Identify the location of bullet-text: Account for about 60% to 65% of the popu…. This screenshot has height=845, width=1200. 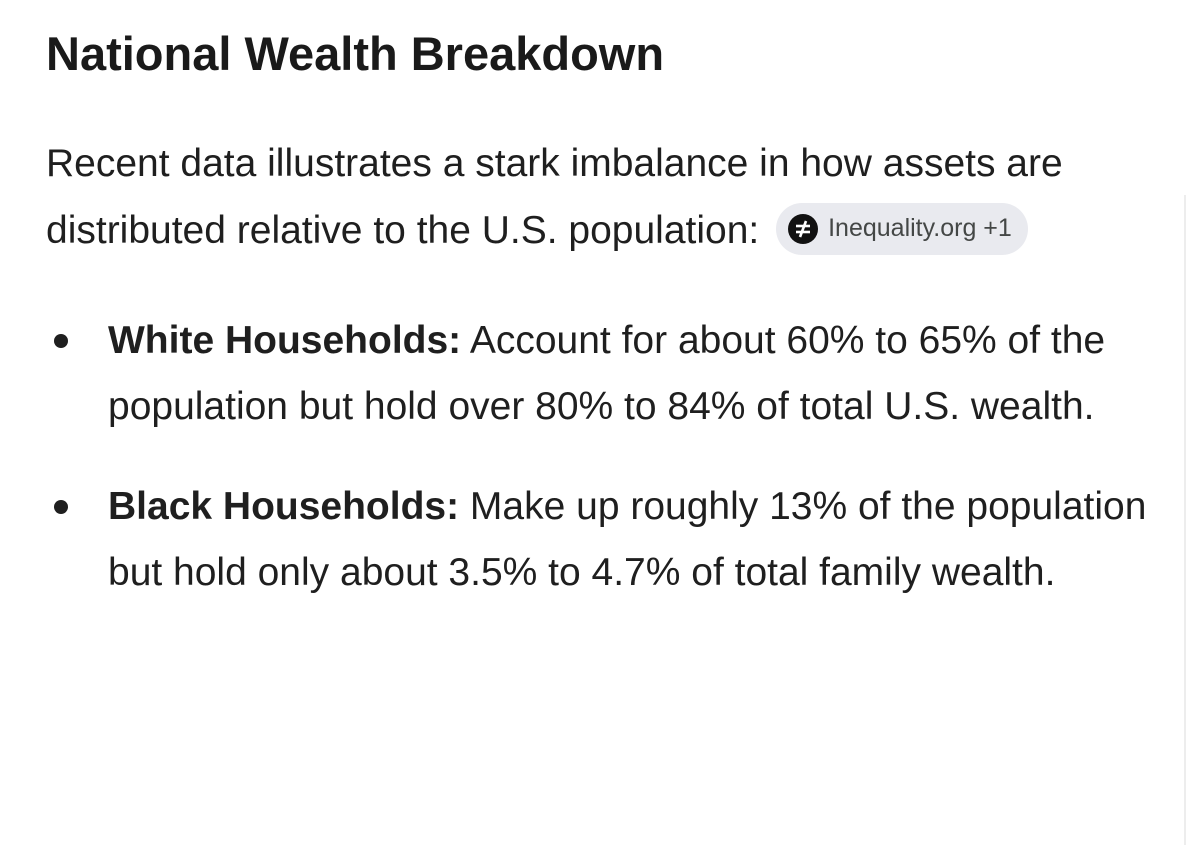
(607, 373).